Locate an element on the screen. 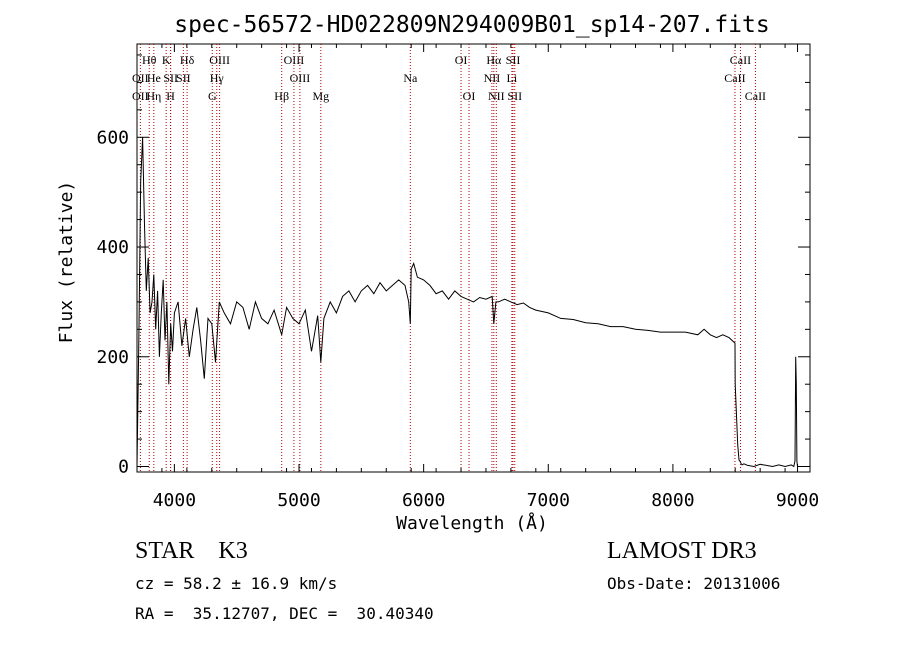 This screenshot has width=900, height=649. x-tick-label-2: 6000 is located at coordinates (423, 500).